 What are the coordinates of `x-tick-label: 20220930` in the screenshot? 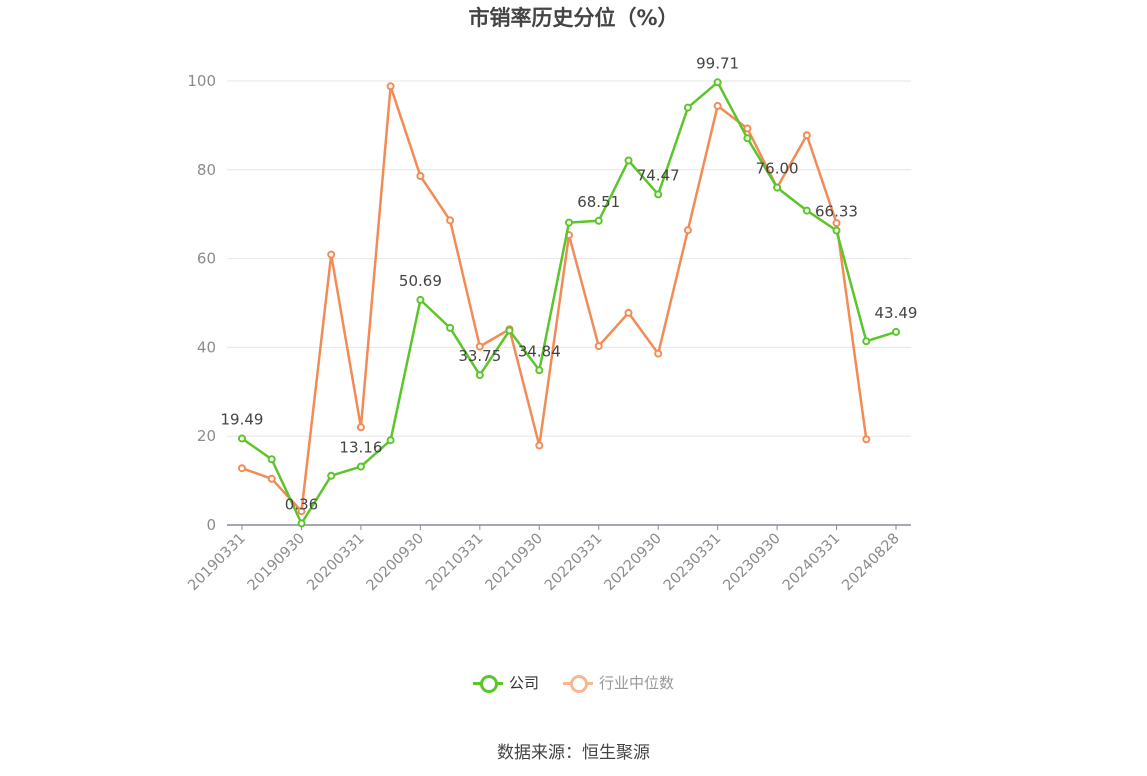 It's located at (634, 563).